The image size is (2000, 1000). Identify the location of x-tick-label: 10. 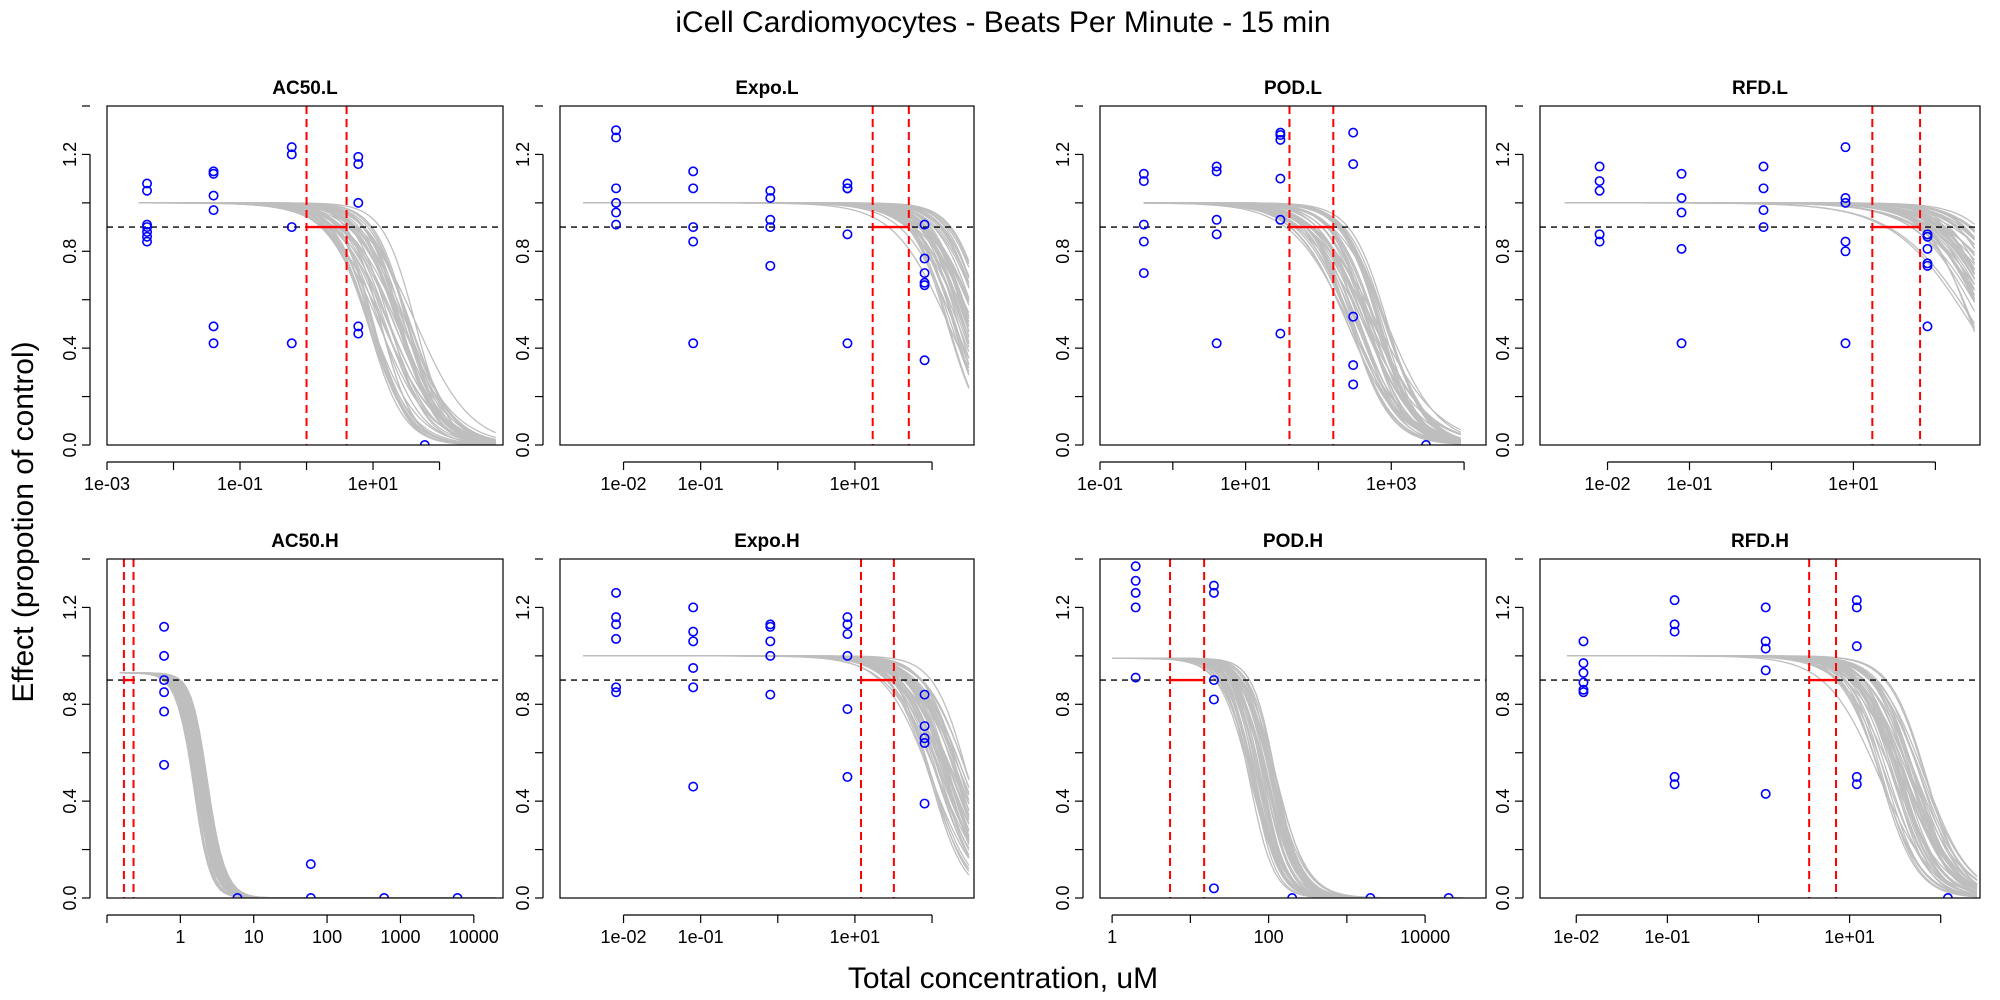
(254, 937).